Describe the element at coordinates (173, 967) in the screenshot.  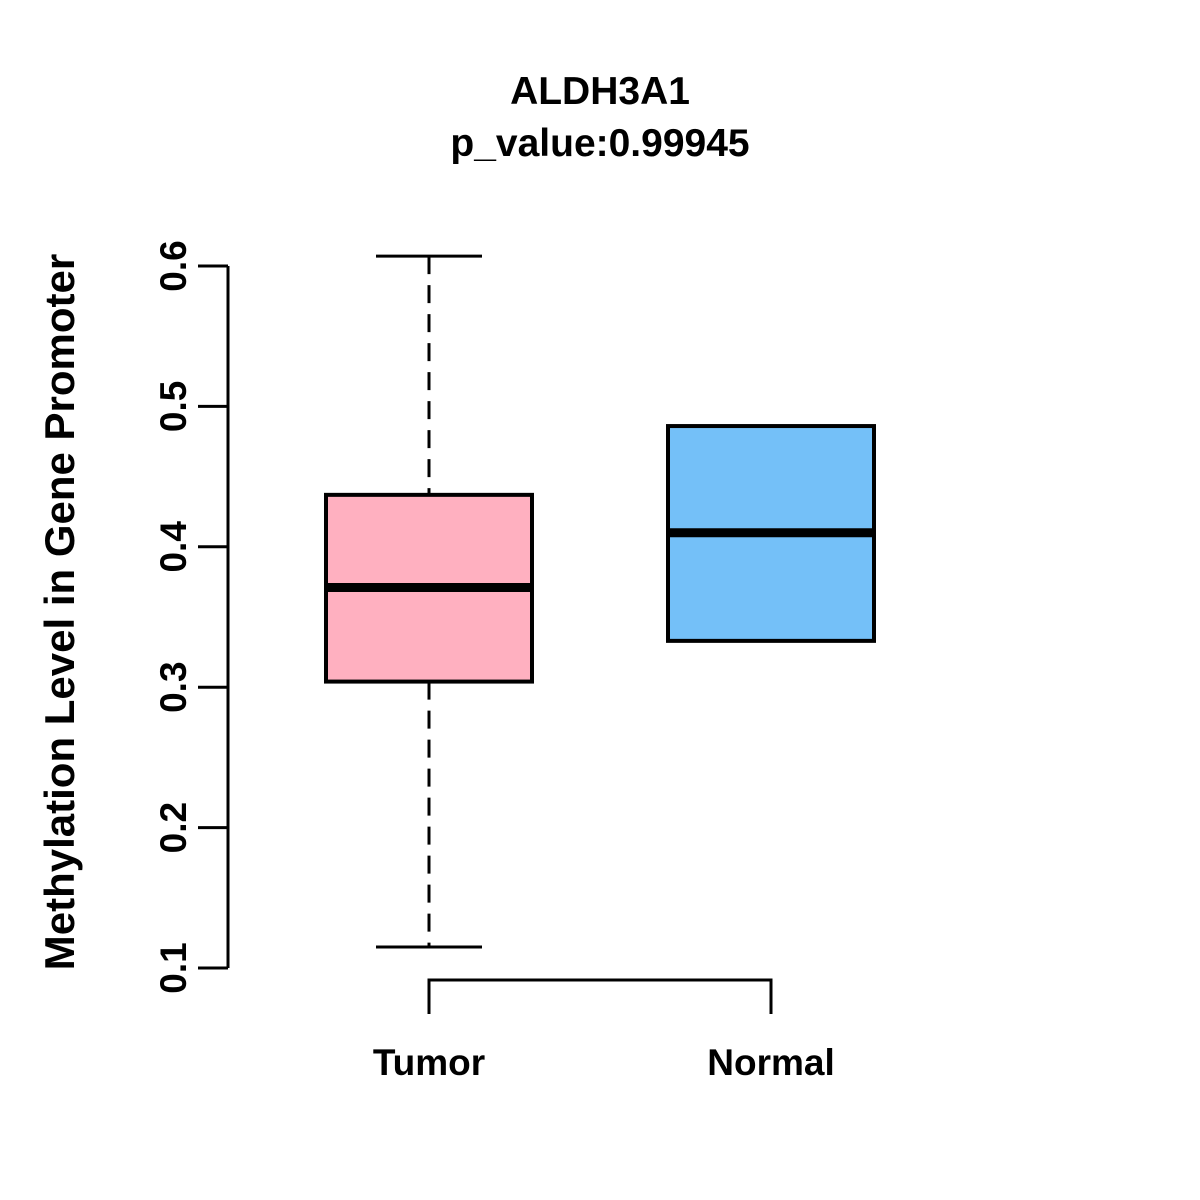
I see `y-axis-tick-label: 0.1` at that location.